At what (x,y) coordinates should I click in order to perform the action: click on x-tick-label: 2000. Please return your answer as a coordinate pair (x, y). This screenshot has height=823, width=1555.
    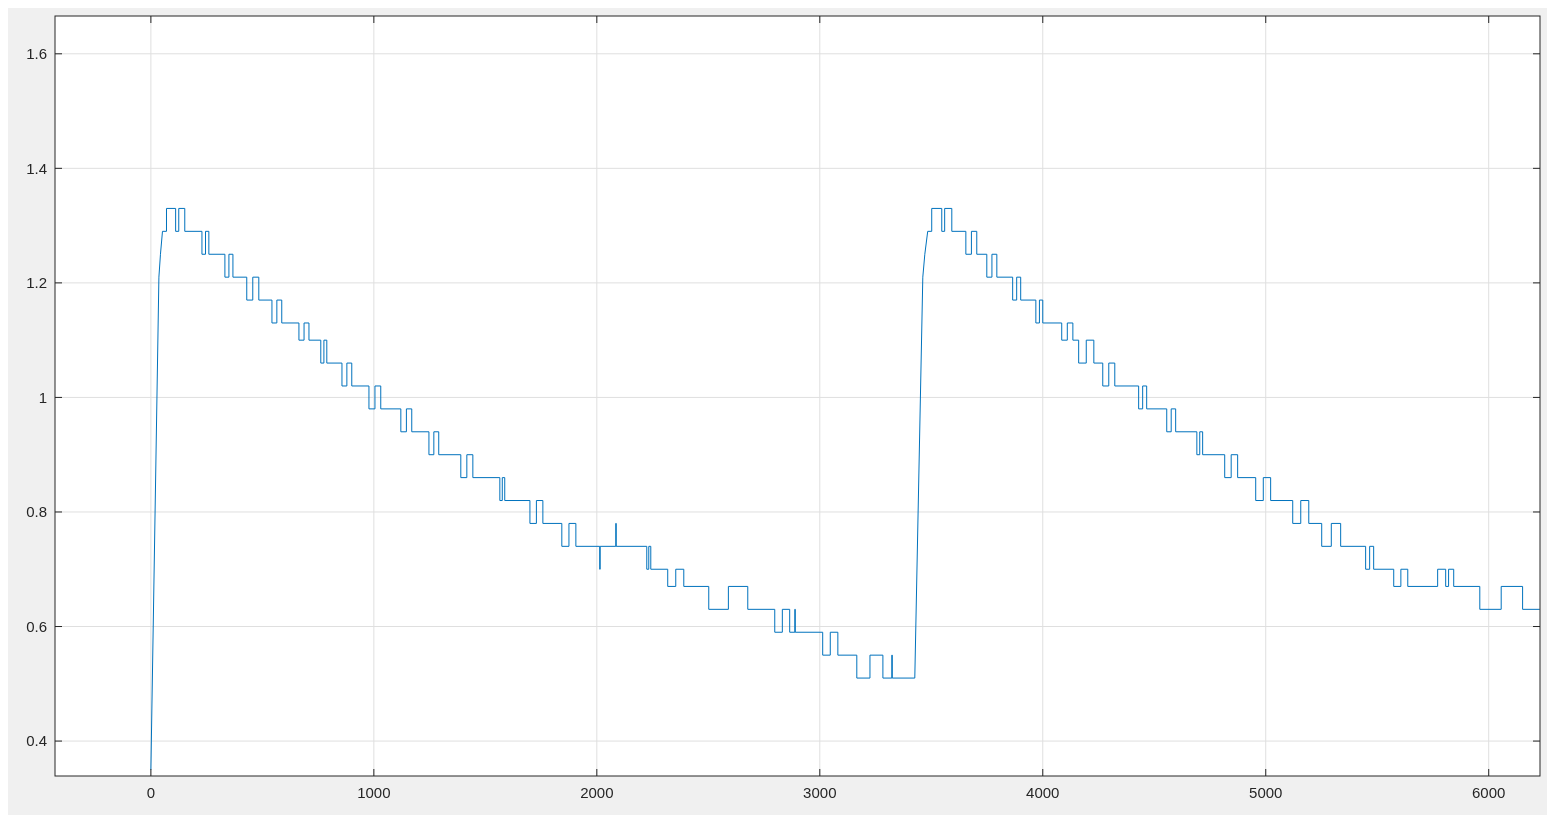
    Looking at the image, I should click on (597, 792).